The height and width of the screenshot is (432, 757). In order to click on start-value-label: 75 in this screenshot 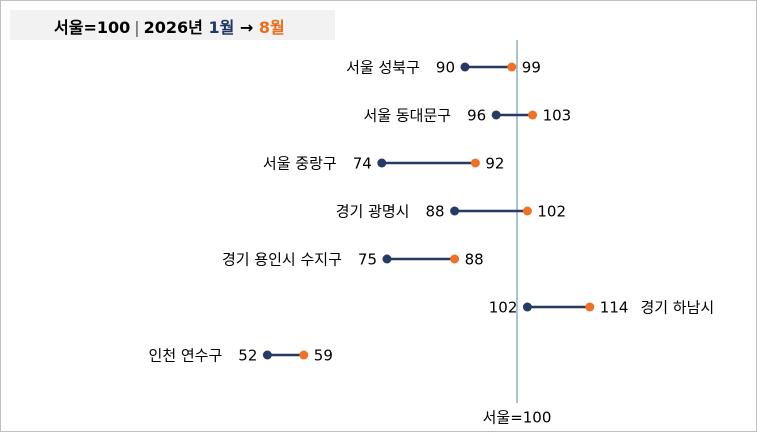, I will do `click(367, 260)`.